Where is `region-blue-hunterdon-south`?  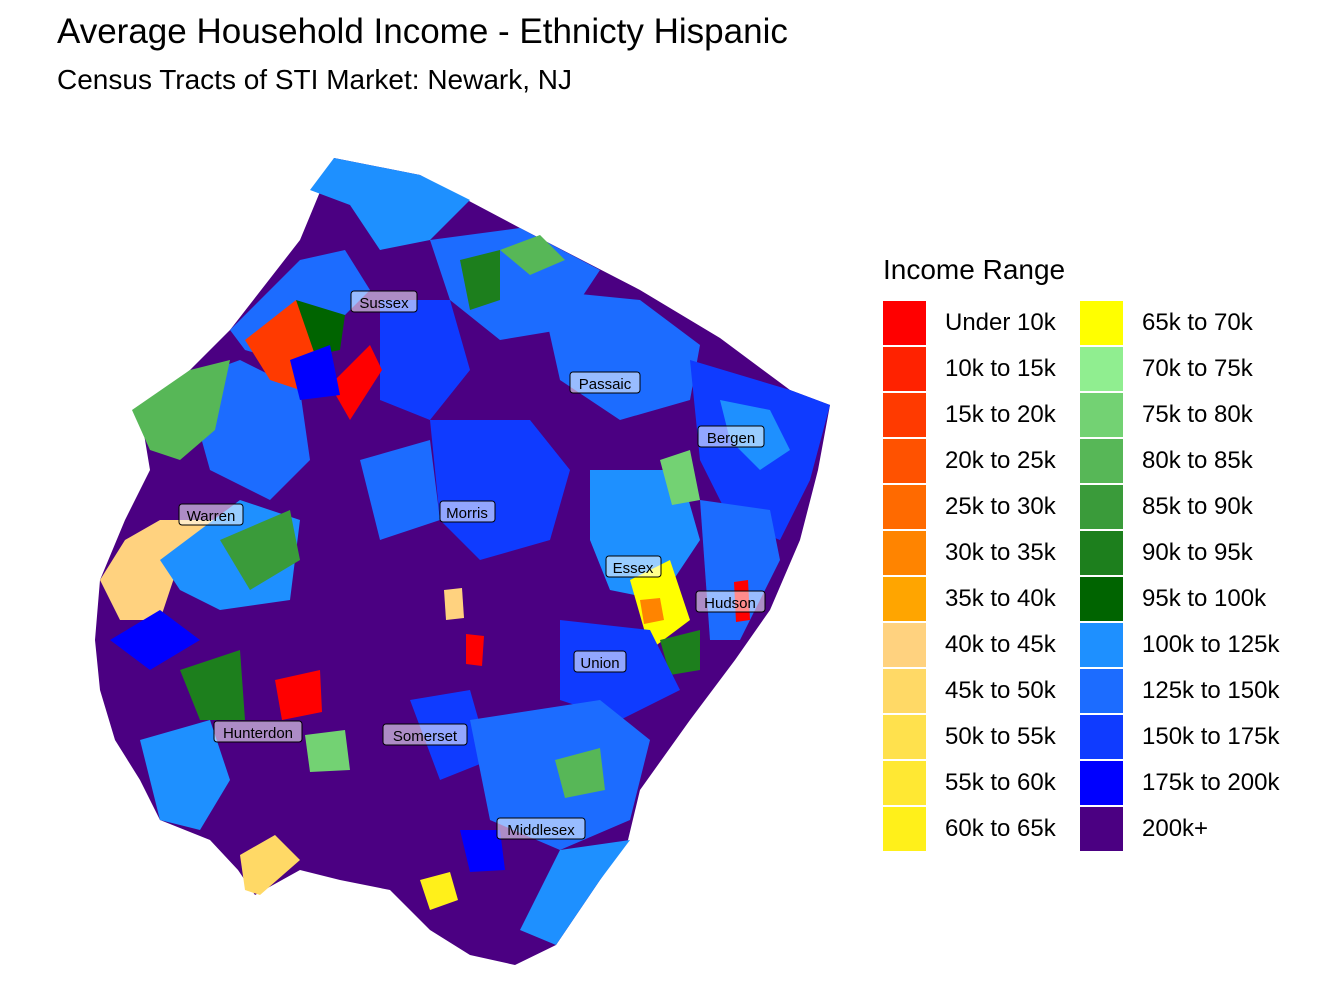
region-blue-hunterdon-south is located at coordinates (185, 775).